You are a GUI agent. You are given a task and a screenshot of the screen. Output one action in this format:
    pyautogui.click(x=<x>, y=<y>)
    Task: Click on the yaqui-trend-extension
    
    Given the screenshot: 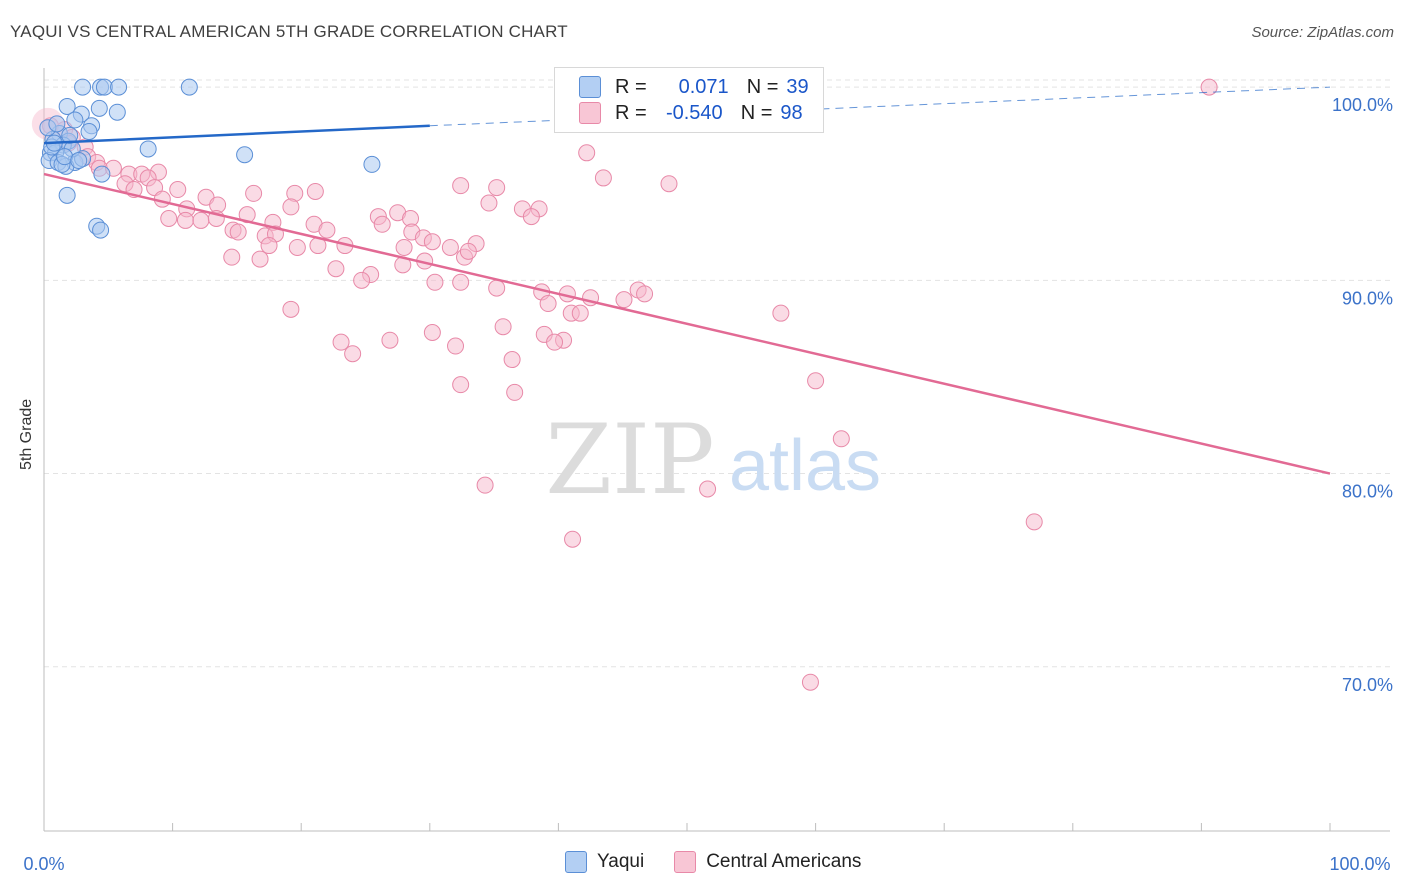 What is the action you would take?
    pyautogui.click(x=880, y=106)
    